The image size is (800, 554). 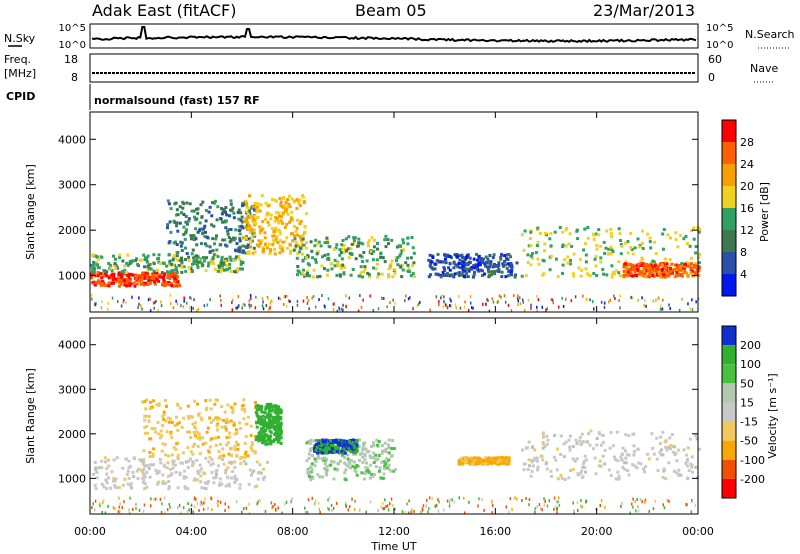 What do you see at coordinates (770, 34) in the screenshot?
I see `noise-right-label: N.Search` at bounding box center [770, 34].